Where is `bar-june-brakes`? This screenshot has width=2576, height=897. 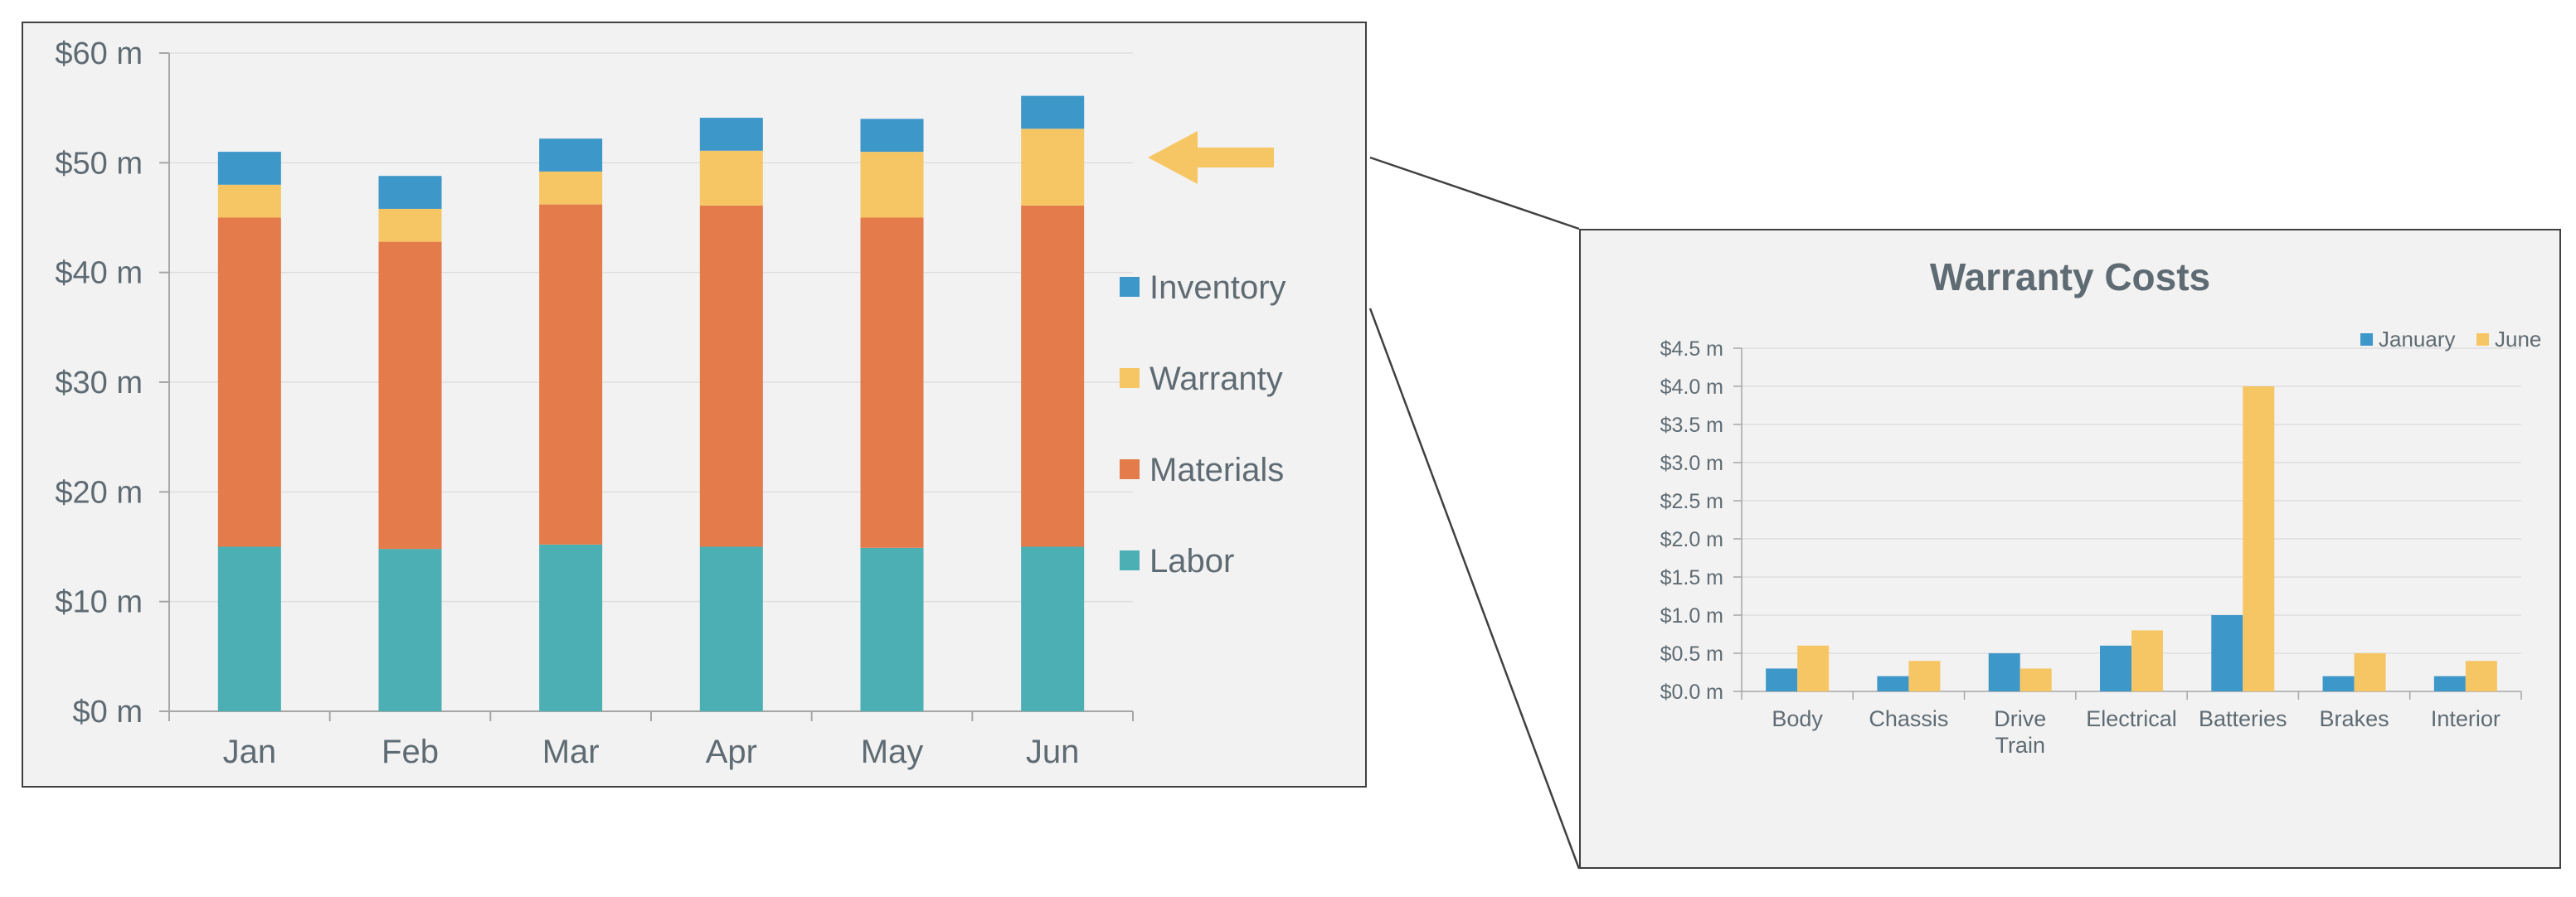
bar-june-brakes is located at coordinates (2370, 672).